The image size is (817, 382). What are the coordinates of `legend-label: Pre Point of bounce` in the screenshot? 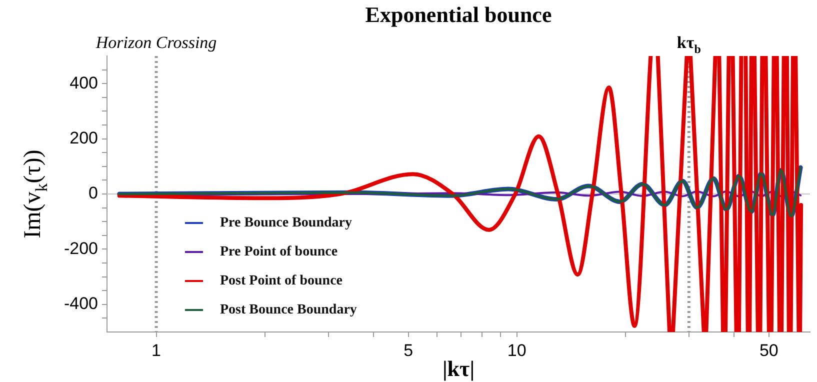 It's located at (279, 252).